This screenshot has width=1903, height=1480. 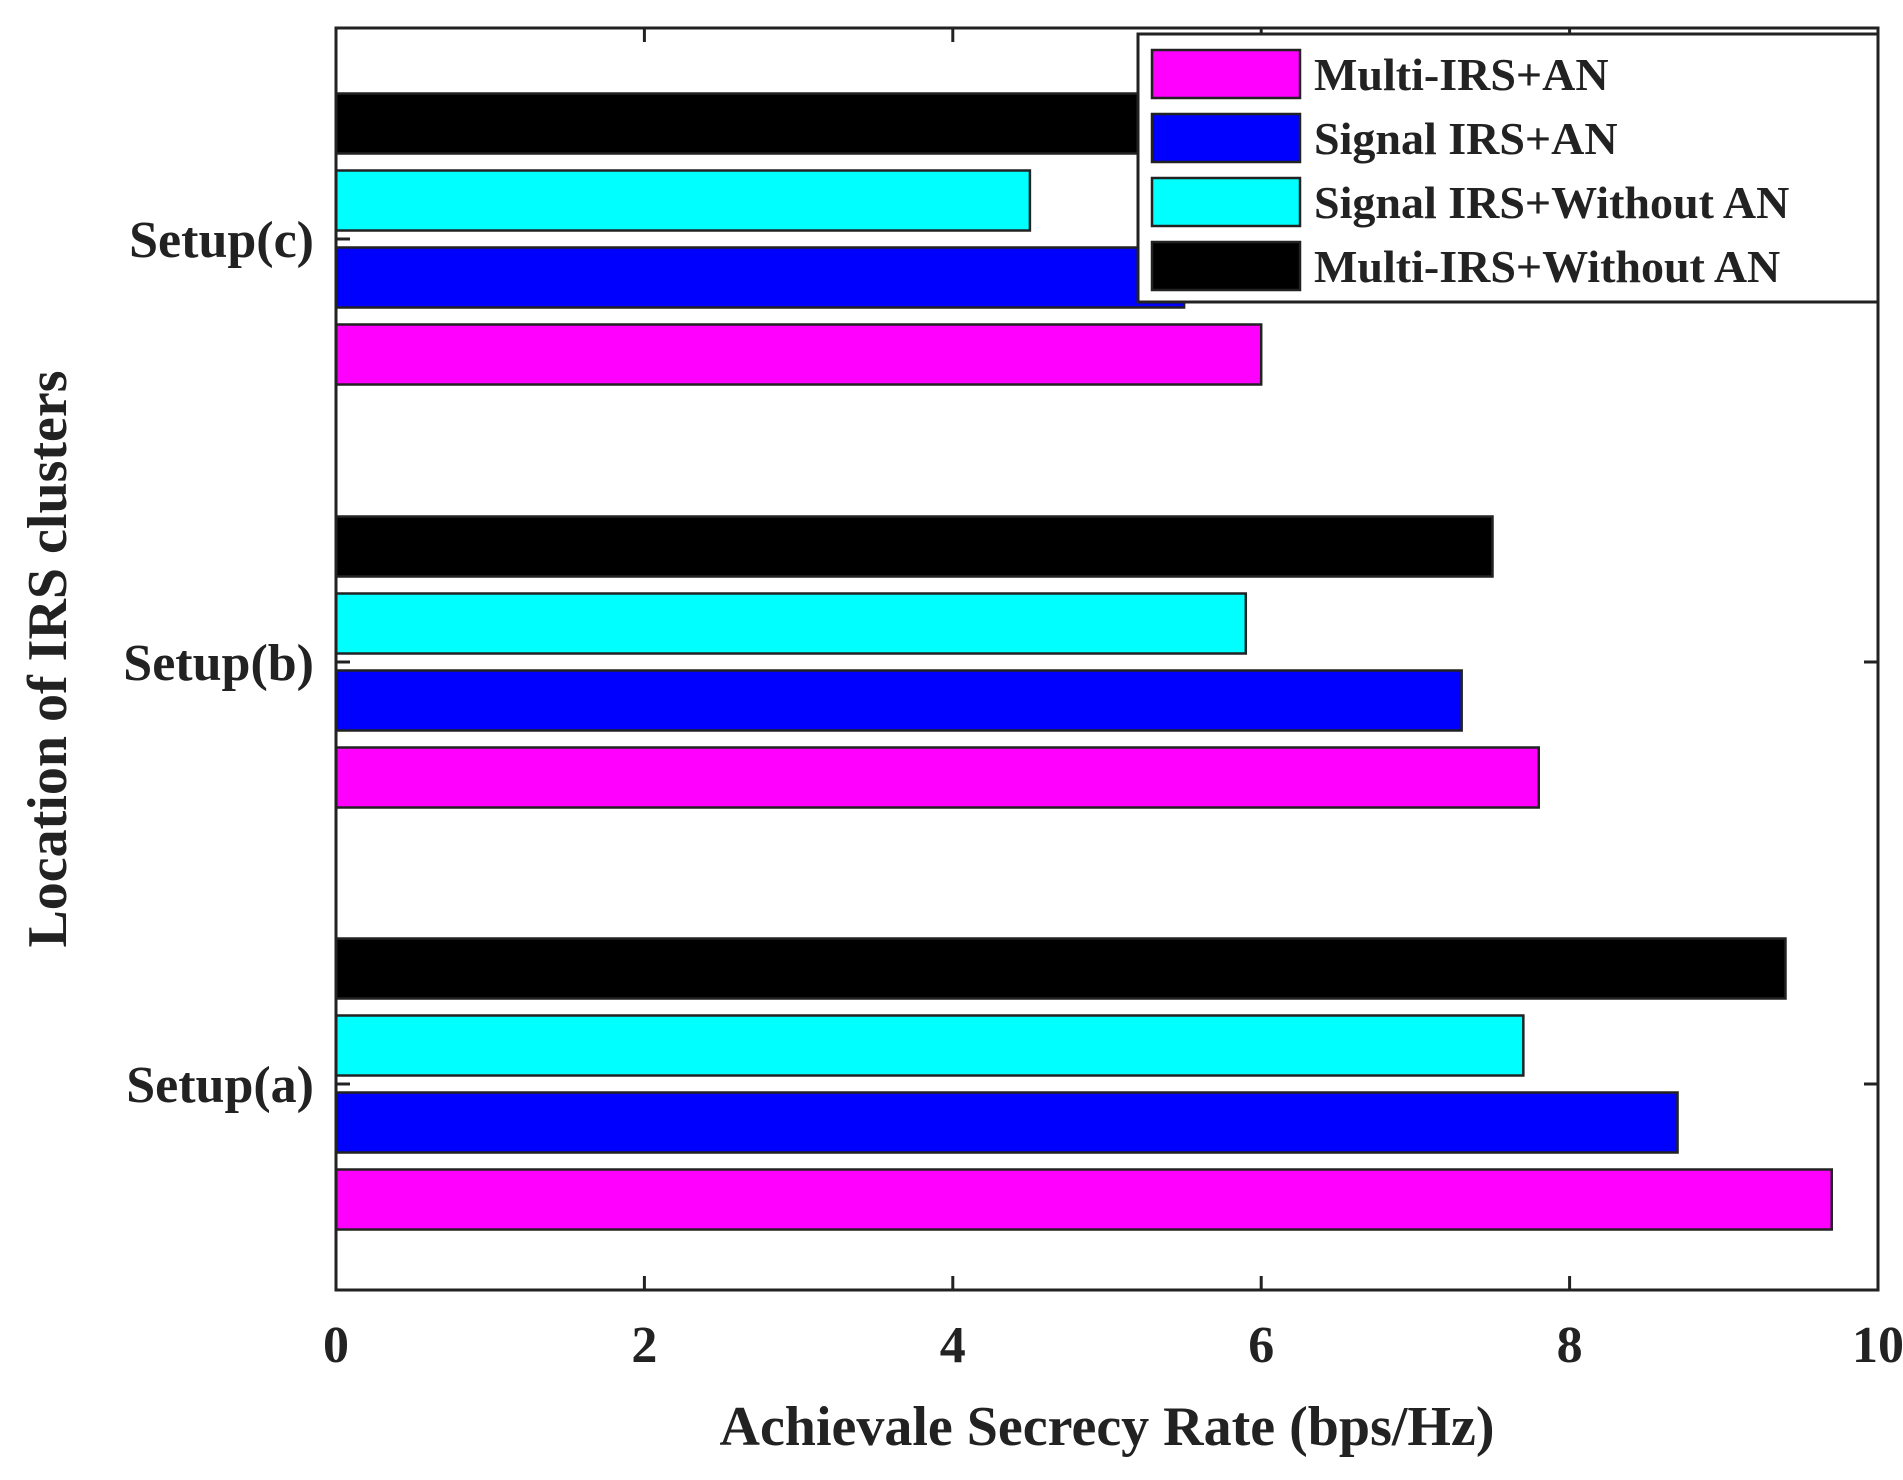 I want to click on legend-label-2: Signal IRS+AN, so click(x=1466, y=138).